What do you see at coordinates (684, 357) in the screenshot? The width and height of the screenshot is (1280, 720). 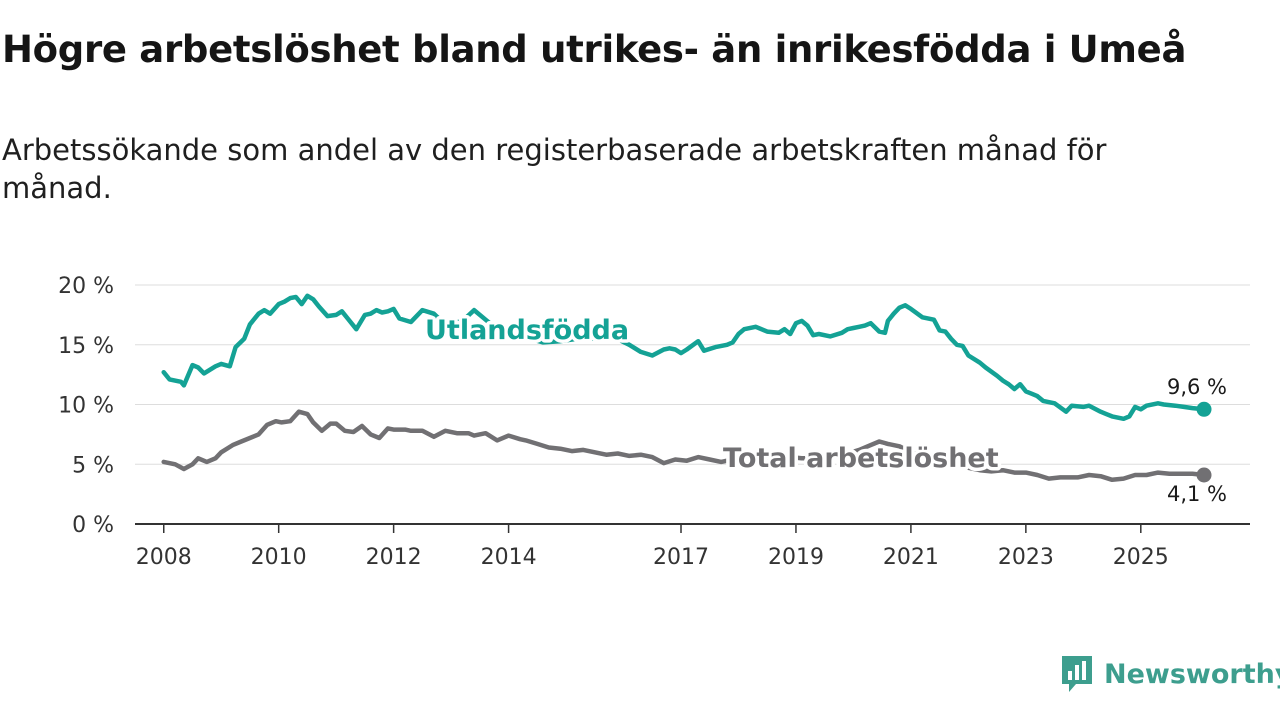 I see `series-line-foreign` at bounding box center [684, 357].